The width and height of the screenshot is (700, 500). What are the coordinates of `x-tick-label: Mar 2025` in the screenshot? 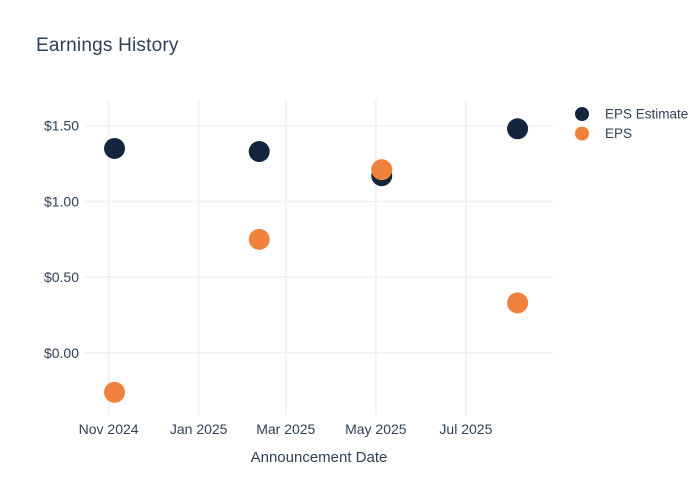 It's located at (285, 429).